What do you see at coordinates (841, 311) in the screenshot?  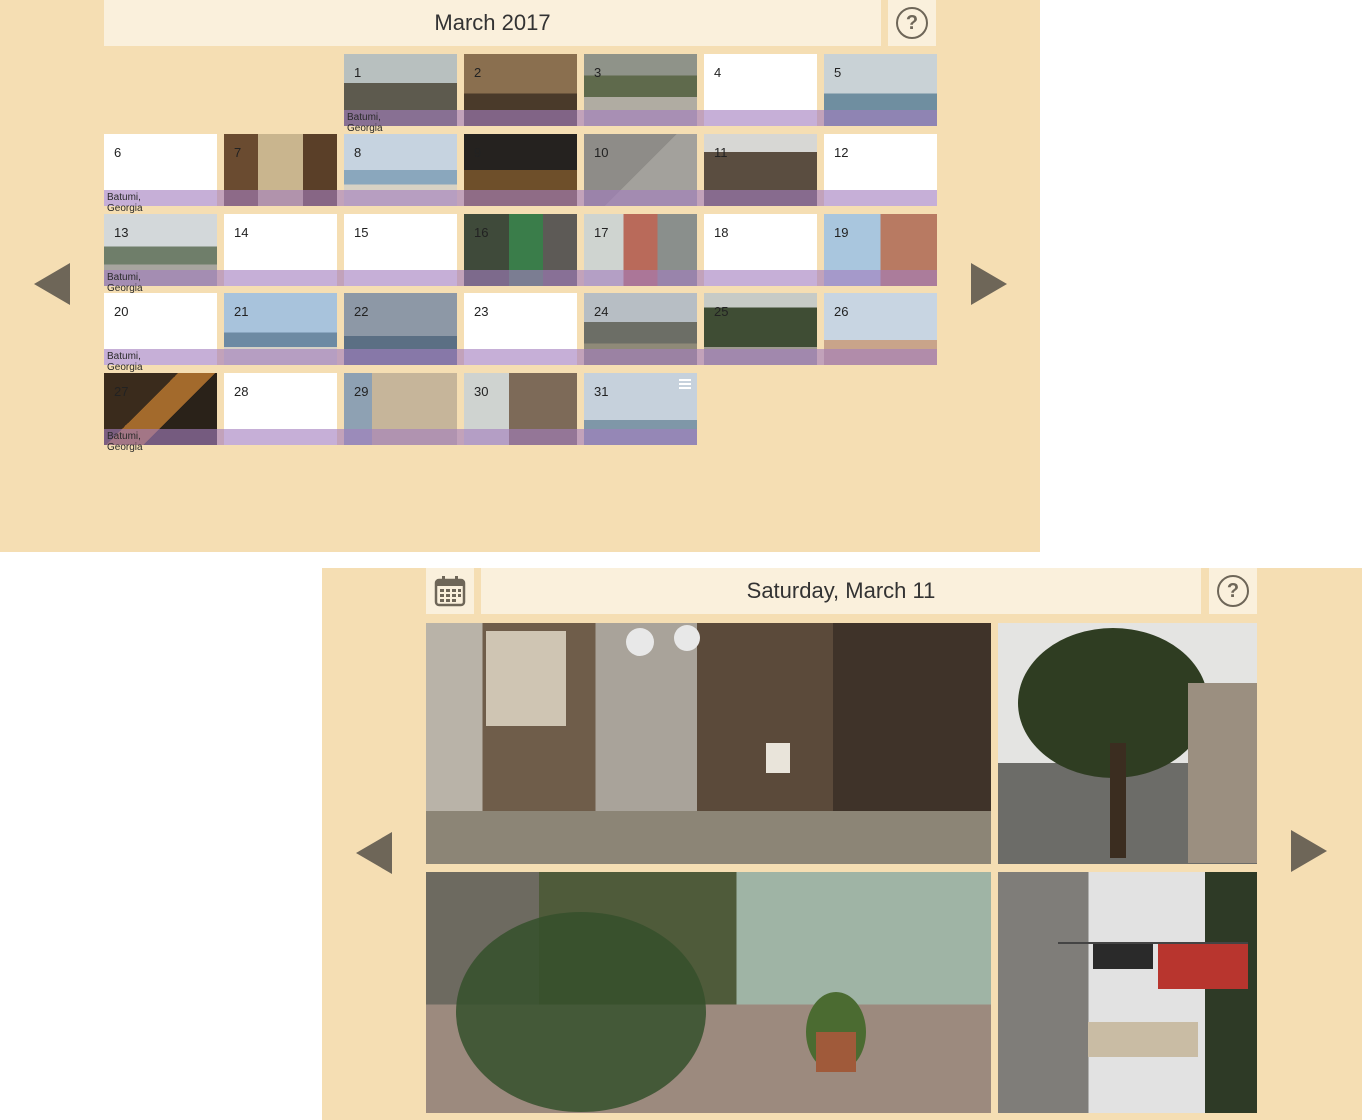 I see `day-number: 26` at bounding box center [841, 311].